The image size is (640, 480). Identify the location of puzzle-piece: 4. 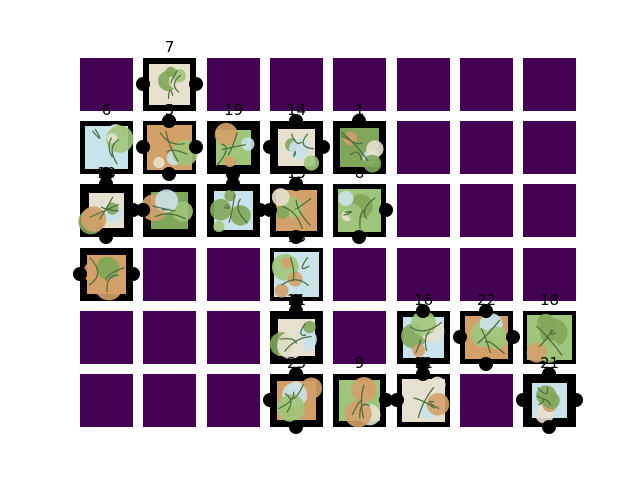
(237, 200).